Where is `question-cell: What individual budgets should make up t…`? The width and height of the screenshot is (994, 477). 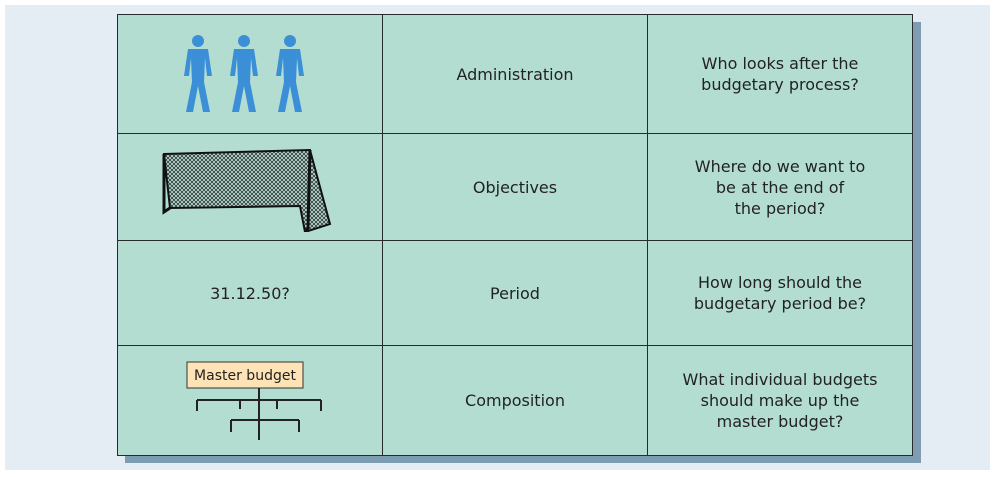
question-cell: What individual budgets should make up t… is located at coordinates (780, 400).